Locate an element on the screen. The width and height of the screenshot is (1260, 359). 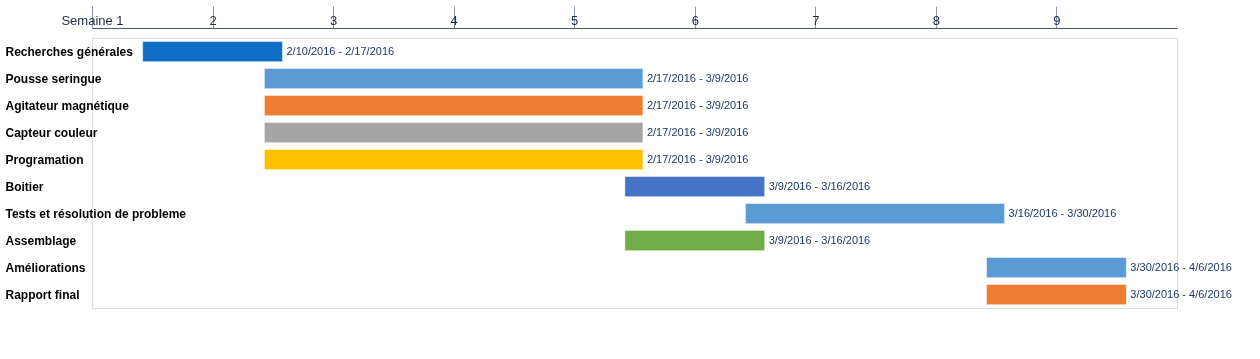
y-tick-label: Boitier is located at coordinates (24, 186).